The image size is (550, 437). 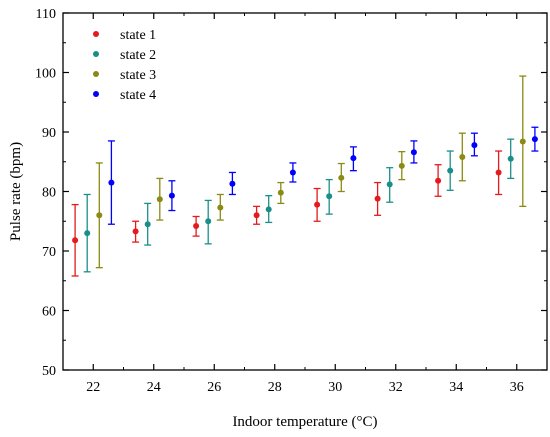 What do you see at coordinates (45, 74) in the screenshot?
I see `y-tick-label: 100` at bounding box center [45, 74].